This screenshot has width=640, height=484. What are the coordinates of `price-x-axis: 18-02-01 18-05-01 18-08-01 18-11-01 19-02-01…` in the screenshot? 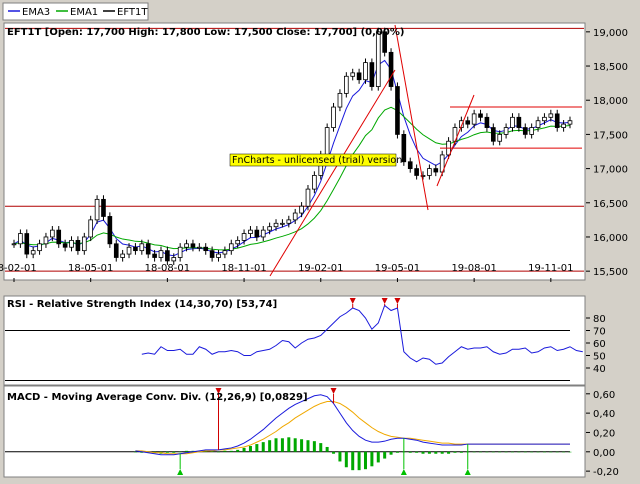 It's located at (287, 272).